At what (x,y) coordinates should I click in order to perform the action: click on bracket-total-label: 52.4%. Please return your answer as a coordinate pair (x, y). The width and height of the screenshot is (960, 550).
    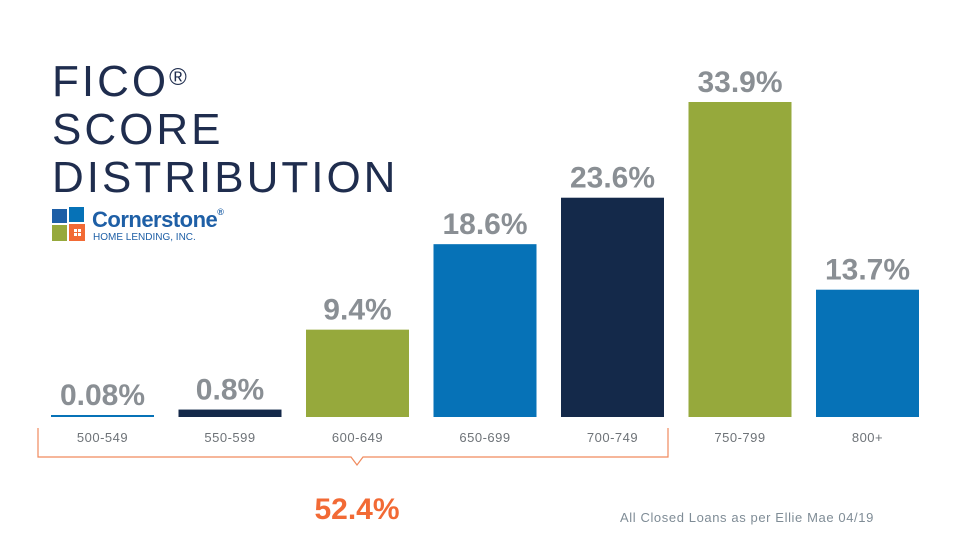
    Looking at the image, I should click on (356, 509).